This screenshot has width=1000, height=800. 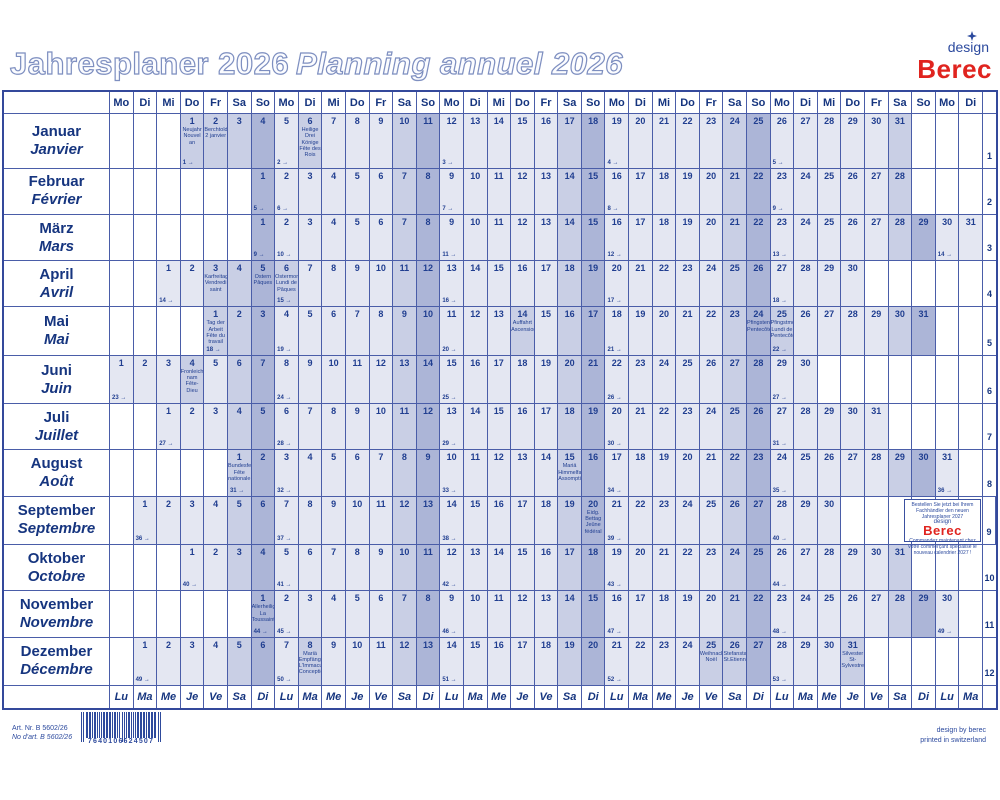 I want to click on day-cell: 25, so click(x=829, y=238).